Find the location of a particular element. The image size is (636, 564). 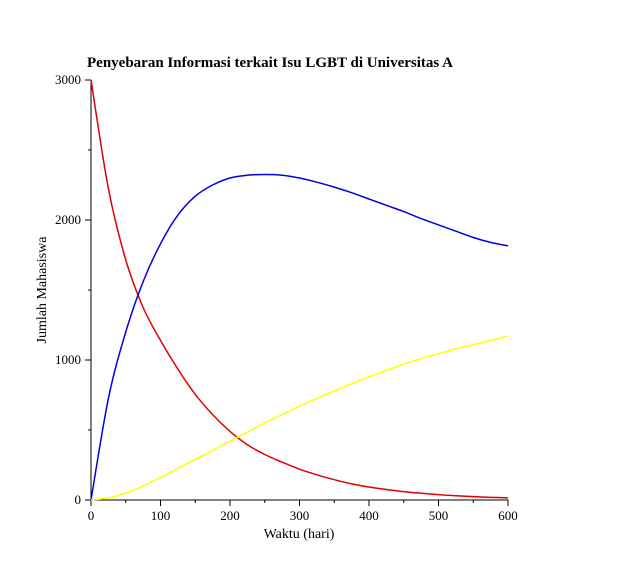

x-tick-label: 200 is located at coordinates (230, 515).